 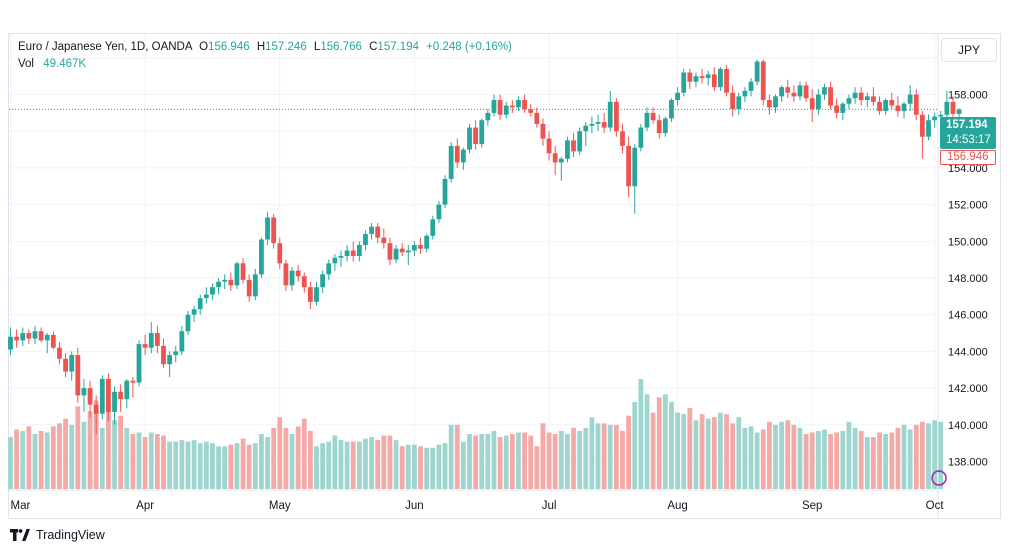 What do you see at coordinates (26, 64) in the screenshot?
I see `volume-label: Vol` at bounding box center [26, 64].